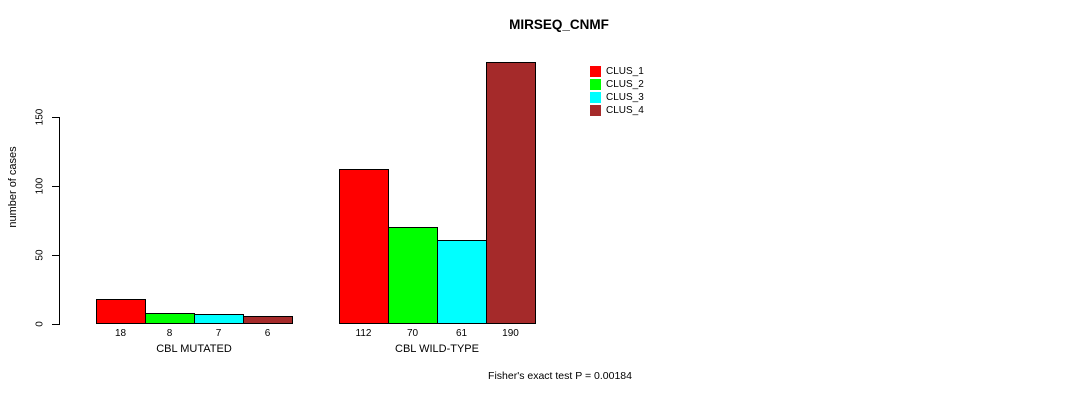 Image resolution: width=1090 pixels, height=400 pixels. I want to click on bar-value-label: 61, so click(461, 333).